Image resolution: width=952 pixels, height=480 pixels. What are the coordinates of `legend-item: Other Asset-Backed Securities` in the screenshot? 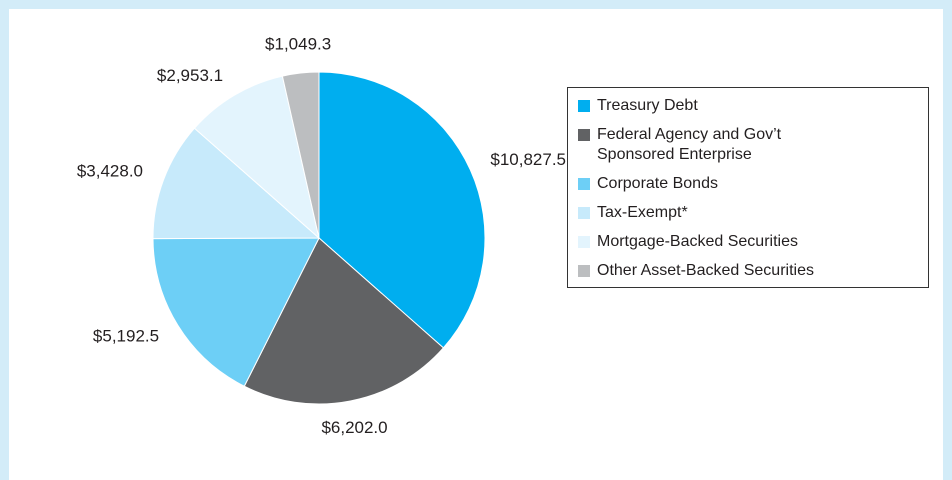 It's located at (748, 271).